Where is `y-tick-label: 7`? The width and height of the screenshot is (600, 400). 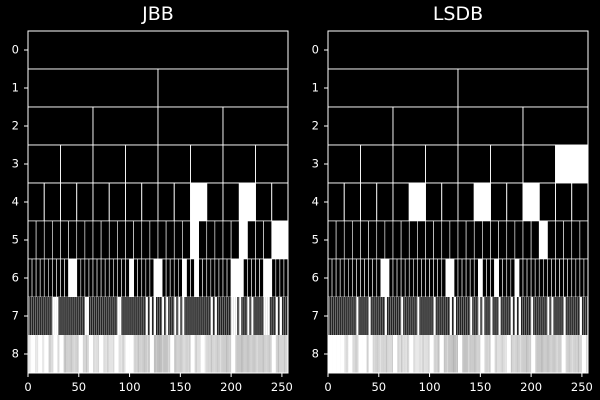 y-tick-label: 7 is located at coordinates (15, 316).